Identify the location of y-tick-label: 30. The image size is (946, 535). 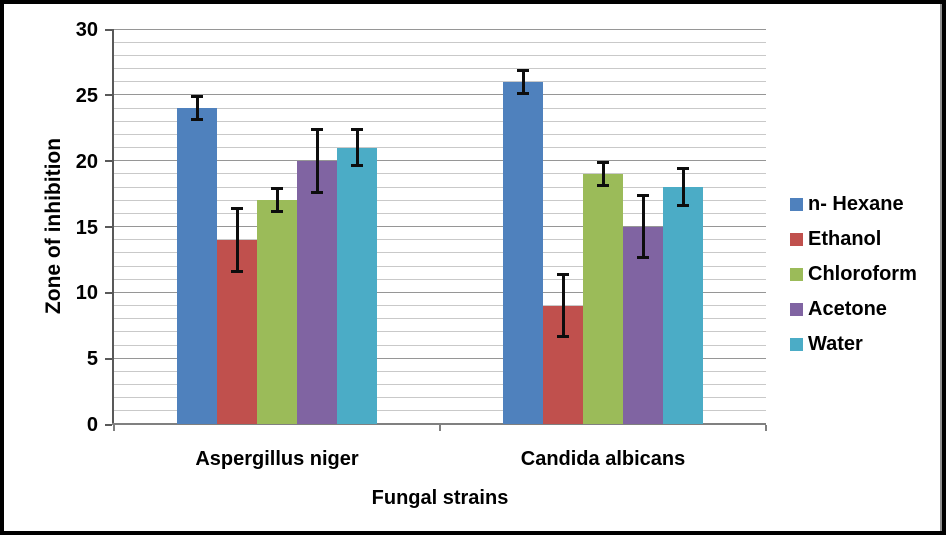
(86, 30).